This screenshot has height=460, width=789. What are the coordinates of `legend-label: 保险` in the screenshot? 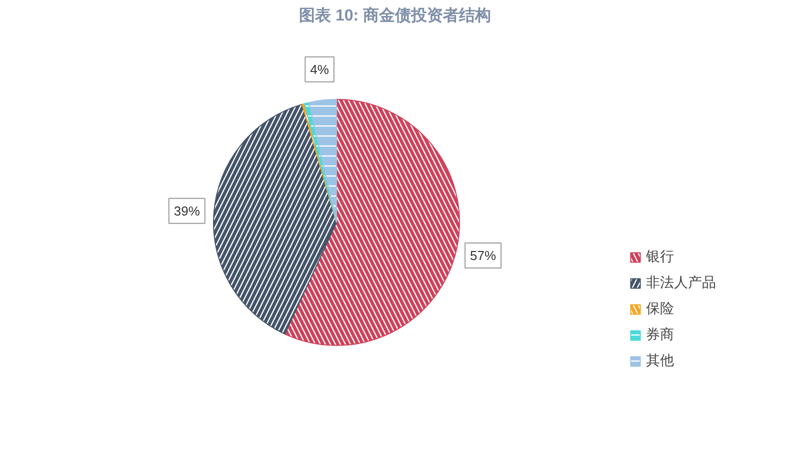 It's located at (660, 309).